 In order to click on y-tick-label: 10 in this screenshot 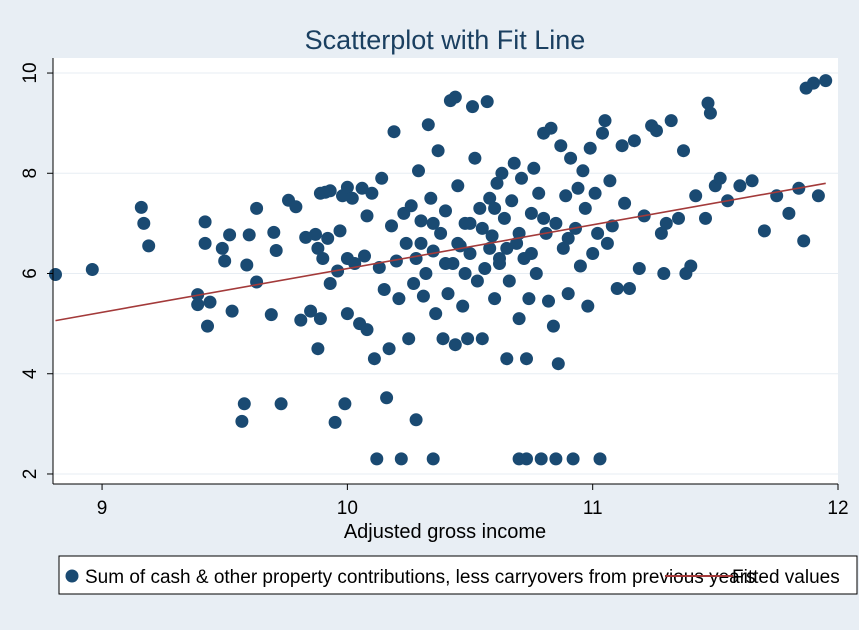, I will do `click(30, 72)`.